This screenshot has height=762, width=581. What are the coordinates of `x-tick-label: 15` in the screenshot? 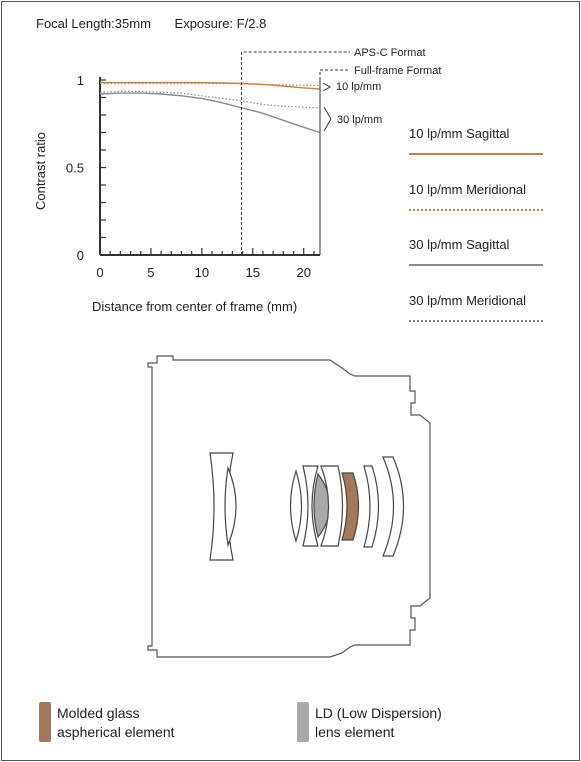 It's located at (253, 272).